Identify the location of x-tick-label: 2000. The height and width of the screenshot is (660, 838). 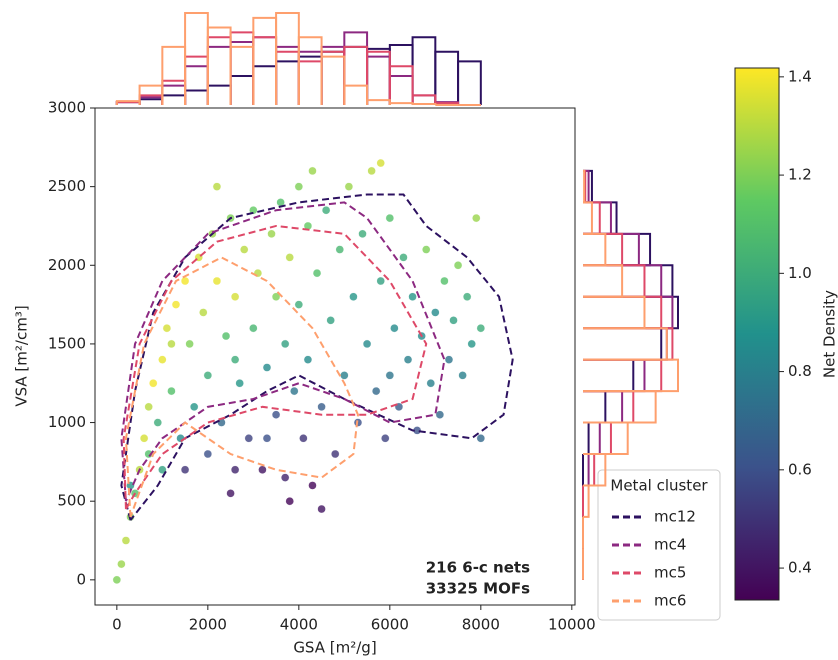
(208, 625).